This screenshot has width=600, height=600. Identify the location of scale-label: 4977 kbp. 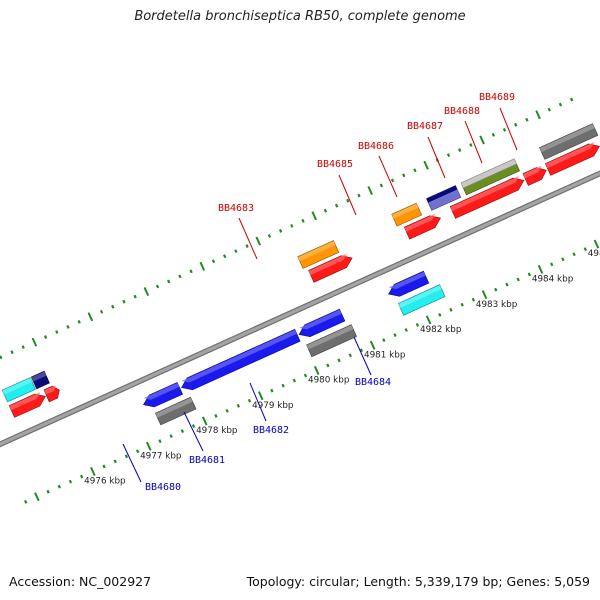
(161, 456).